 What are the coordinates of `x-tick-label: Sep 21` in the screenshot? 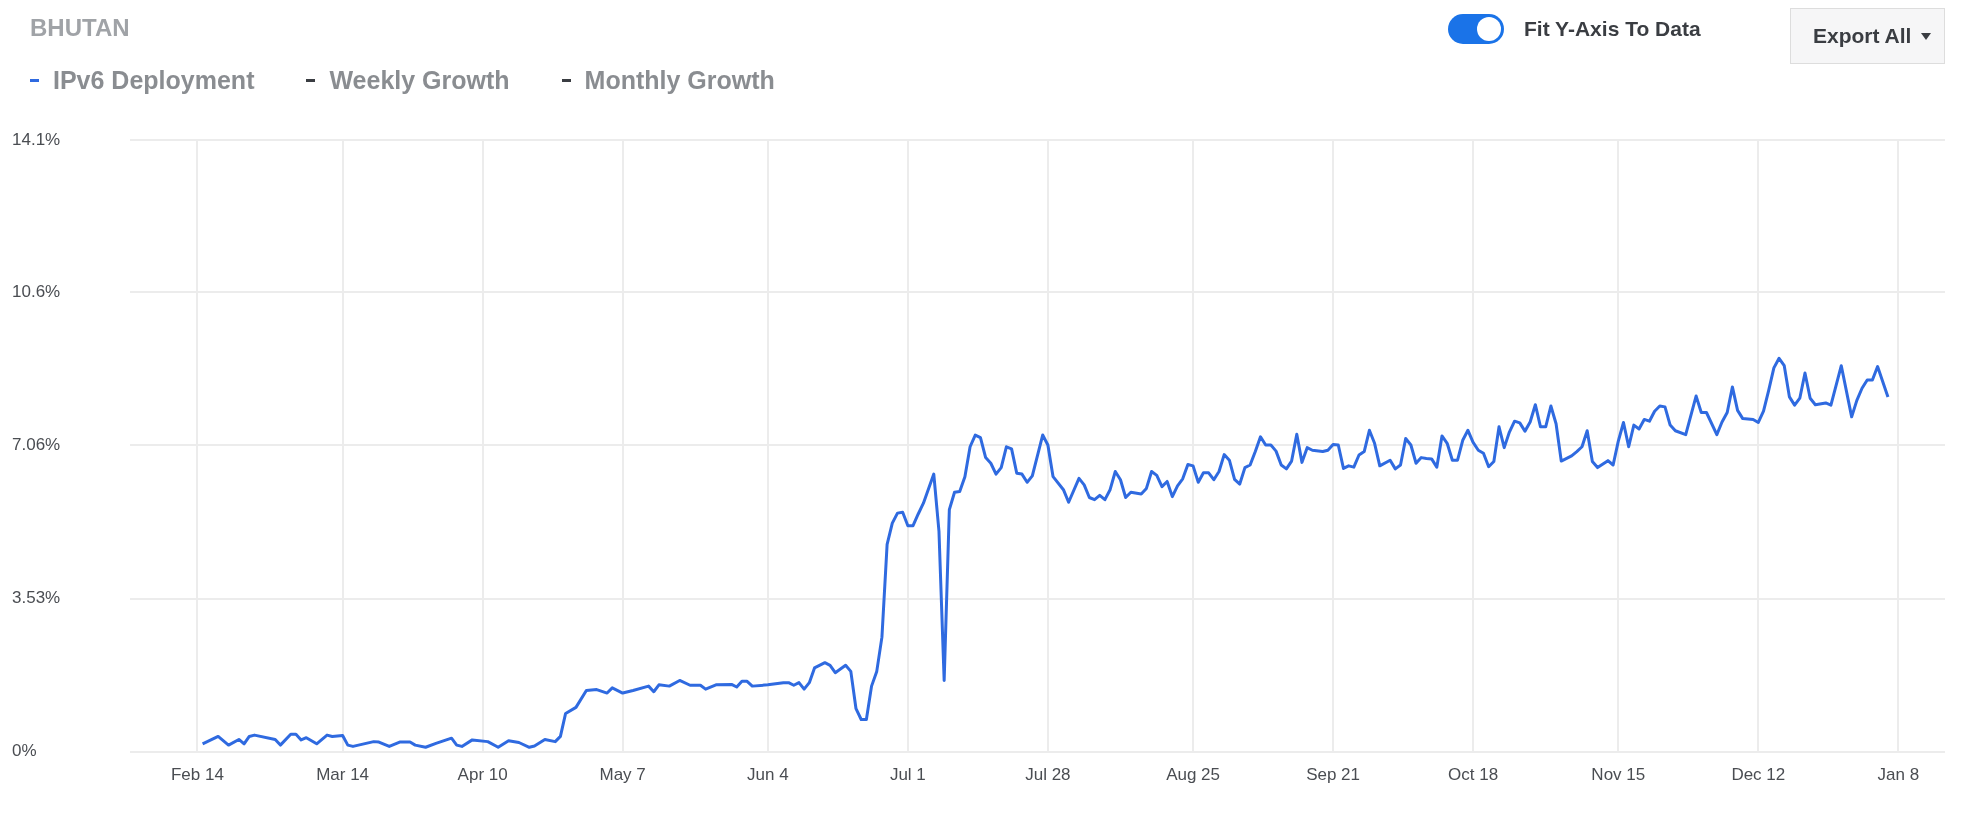 It's located at (1333, 775).